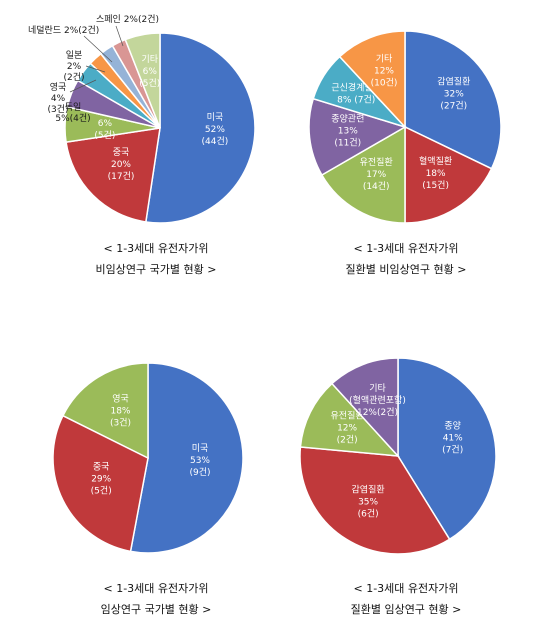  Describe the element at coordinates (406, 588) in the screenshot. I see `caption-4-line1: < 1-3세대 유전자가위` at that location.